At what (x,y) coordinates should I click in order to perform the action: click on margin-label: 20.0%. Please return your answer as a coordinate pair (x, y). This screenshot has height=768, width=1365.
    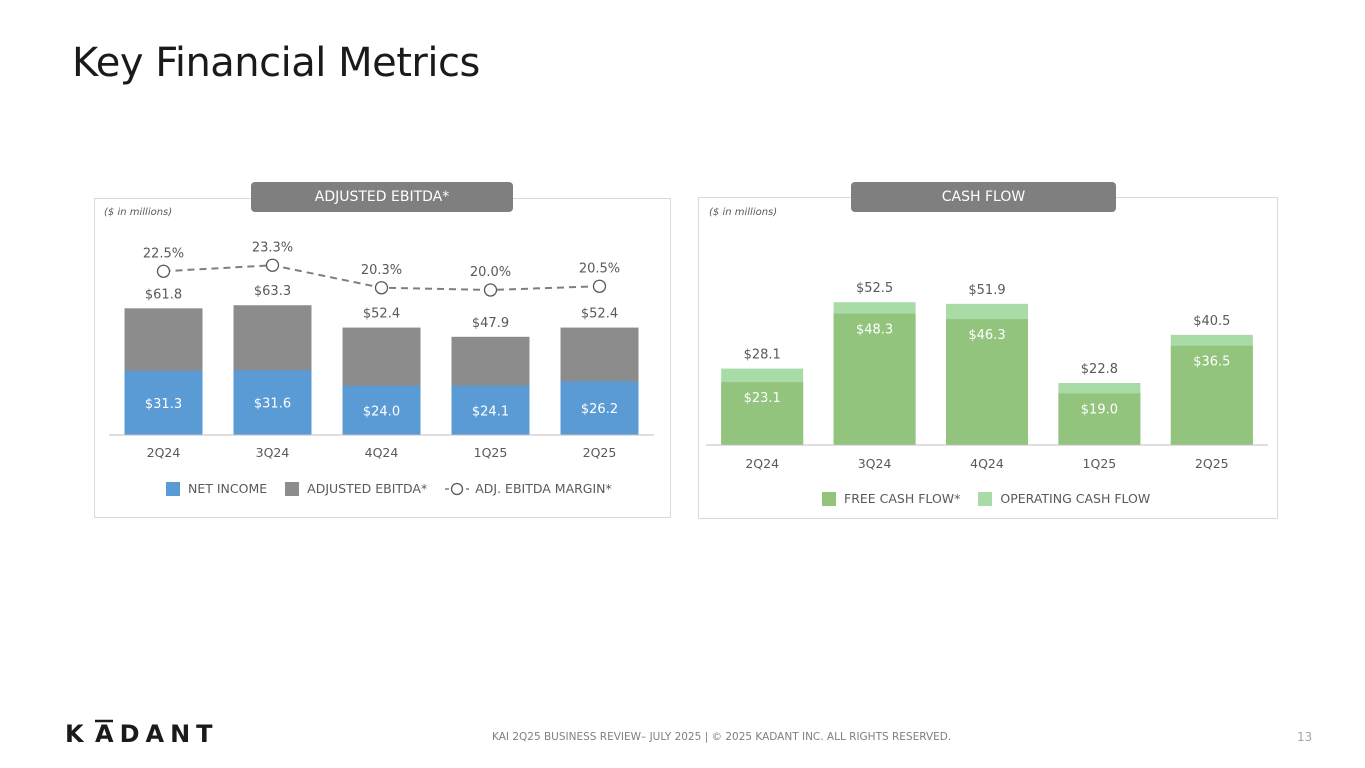
    Looking at the image, I should click on (490, 272).